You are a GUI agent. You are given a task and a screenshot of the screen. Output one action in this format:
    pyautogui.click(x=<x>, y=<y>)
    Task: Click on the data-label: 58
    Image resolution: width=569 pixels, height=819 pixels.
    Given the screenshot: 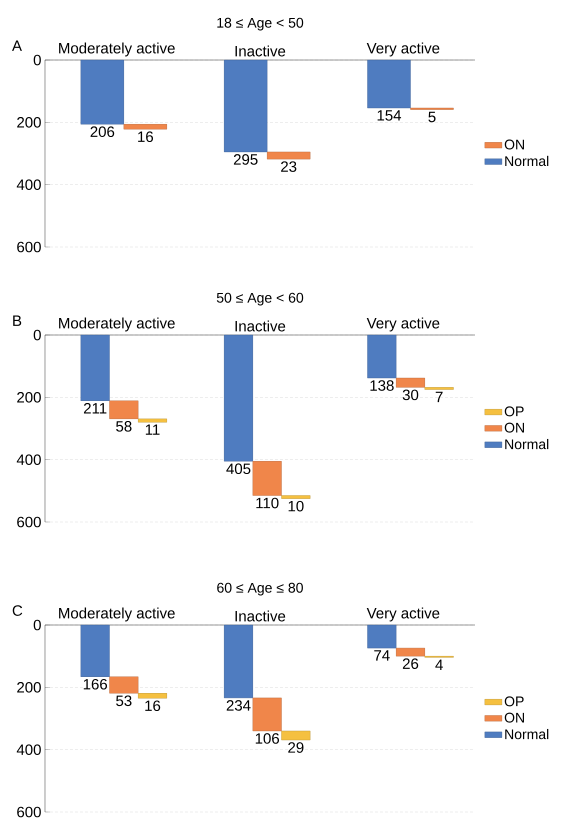 What is the action you would take?
    pyautogui.click(x=124, y=426)
    